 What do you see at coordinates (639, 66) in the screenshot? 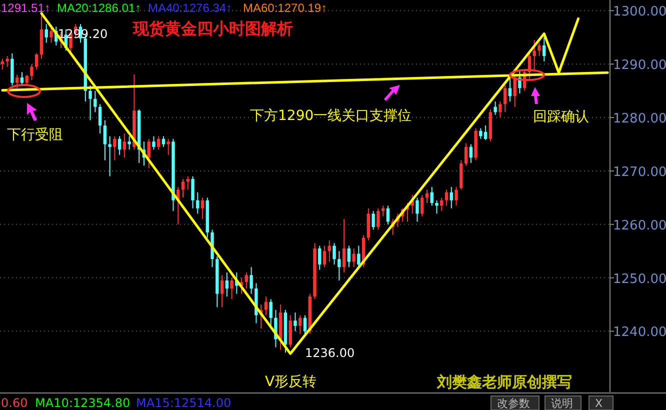
I see `y-tick-label: 1290.00` at bounding box center [639, 66].